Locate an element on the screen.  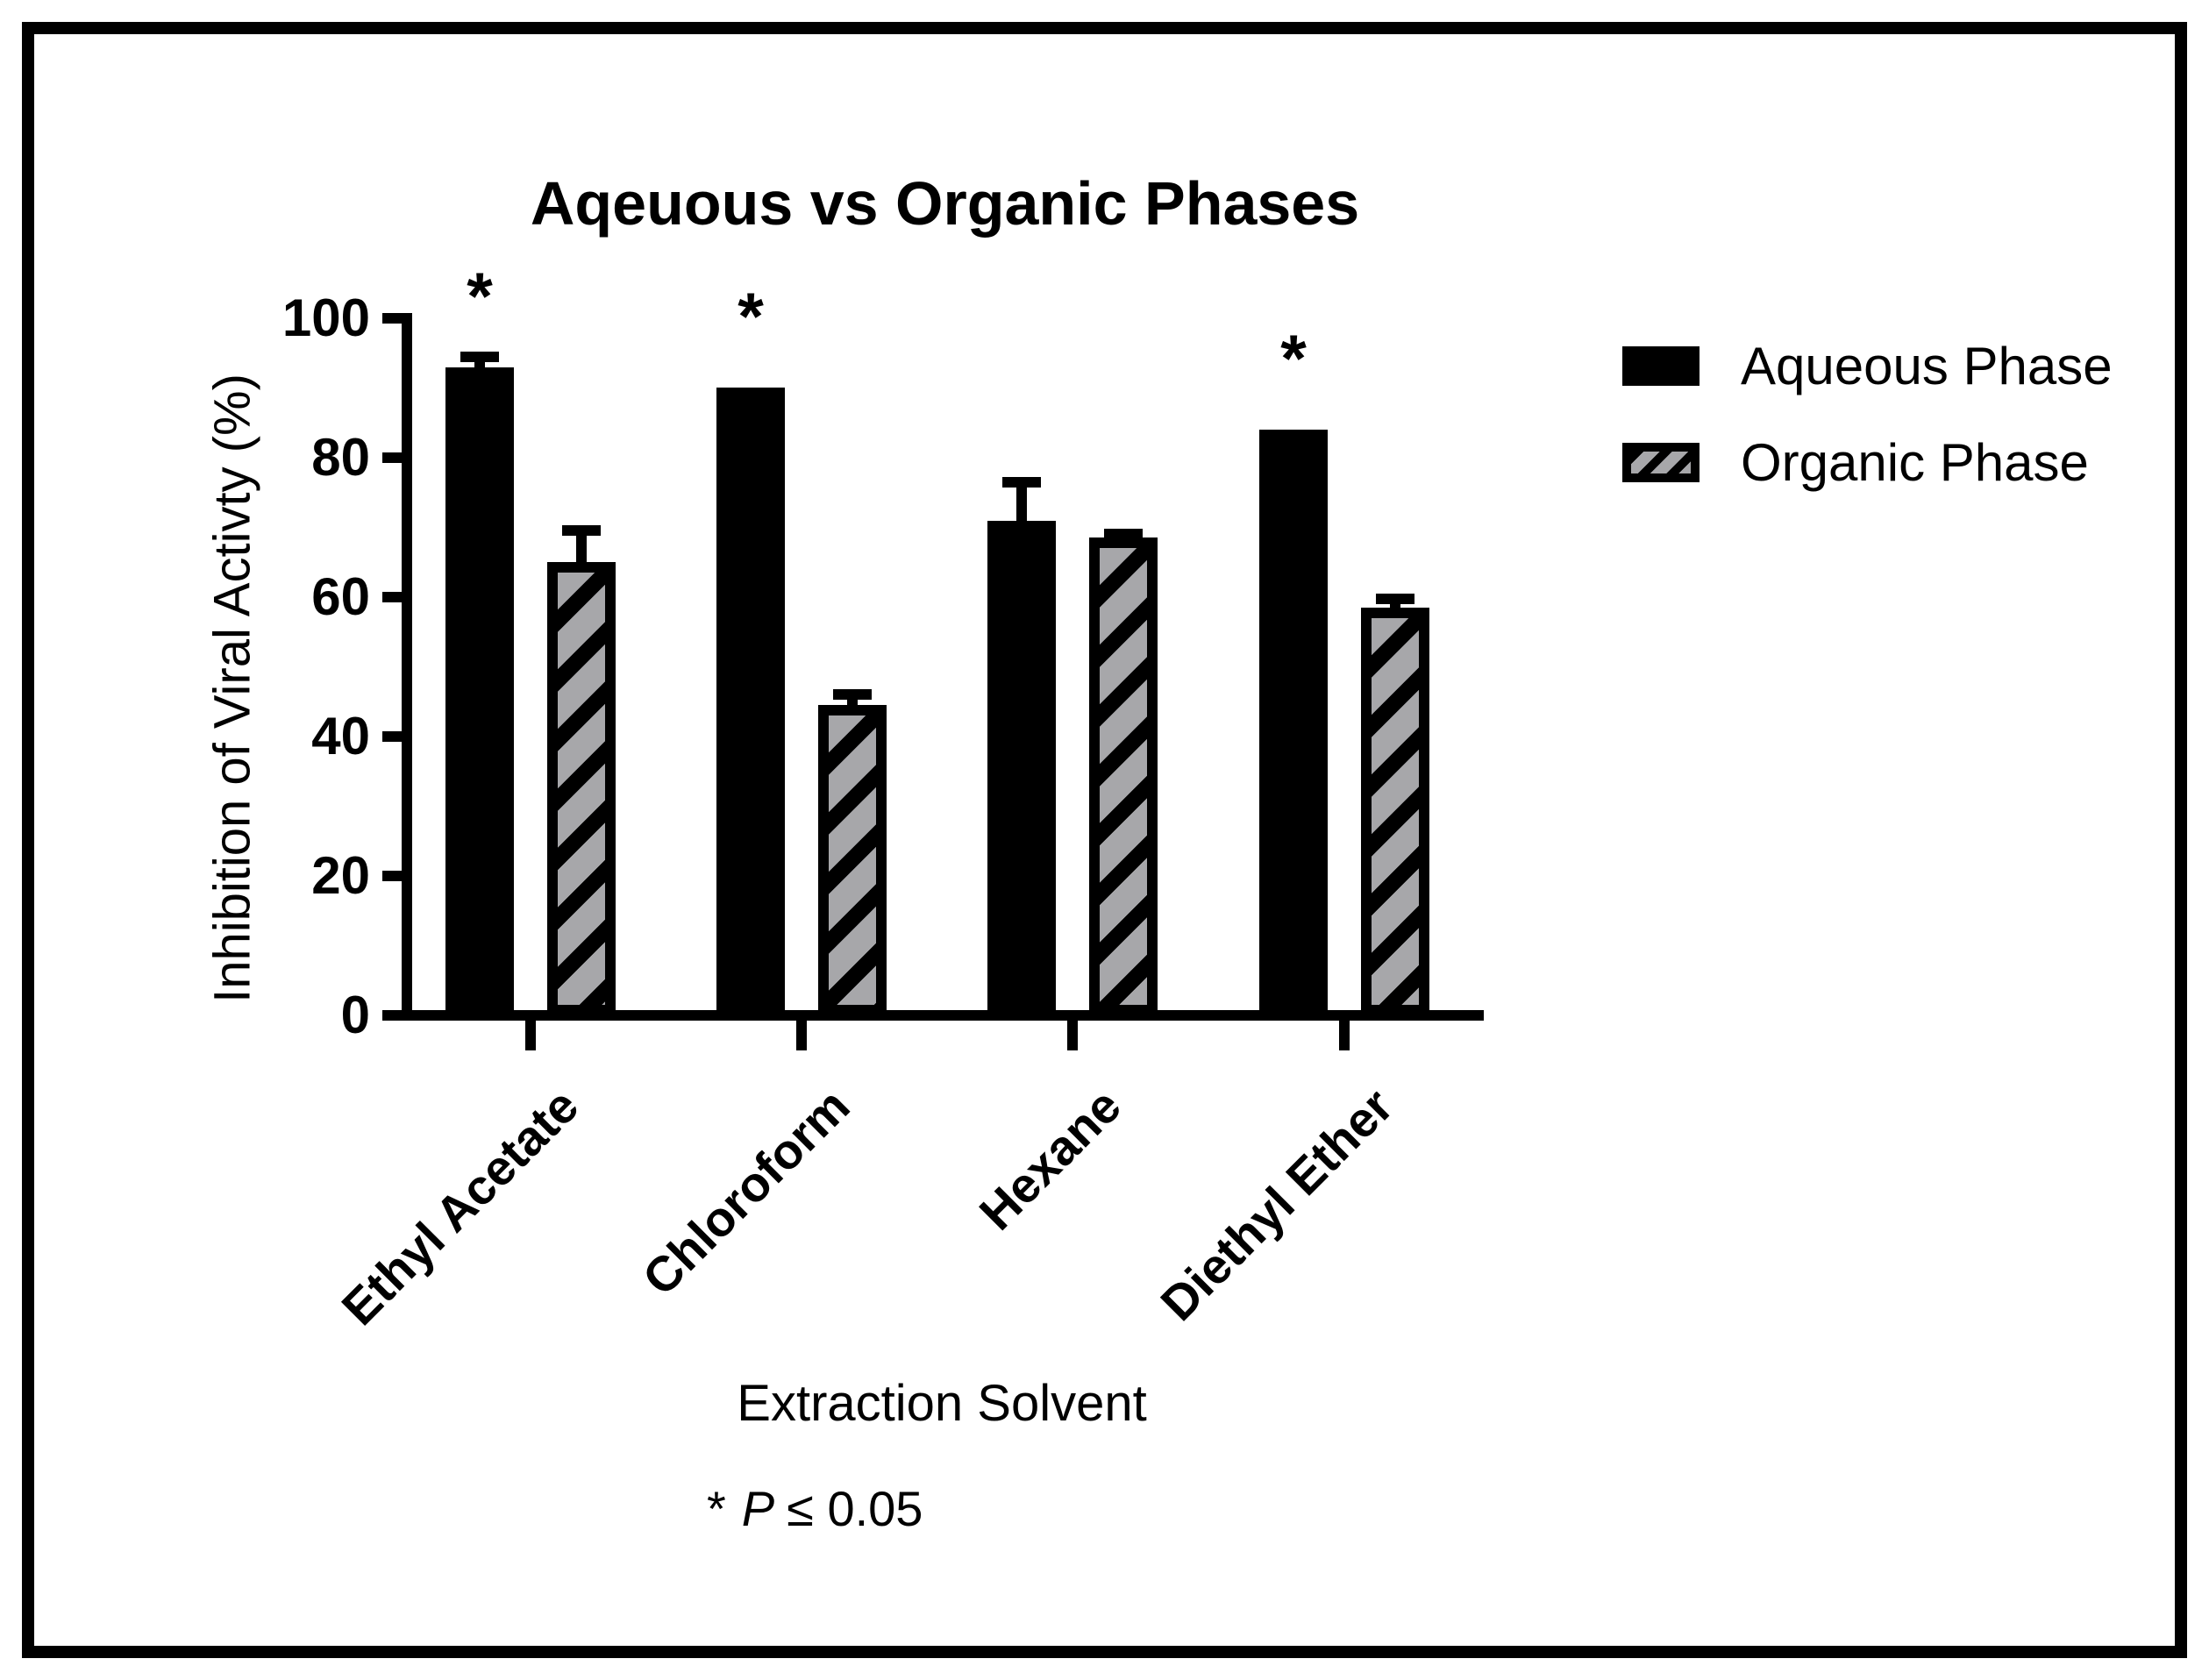
bar-ethyl-acetate-organic-phase is located at coordinates (581, 788).